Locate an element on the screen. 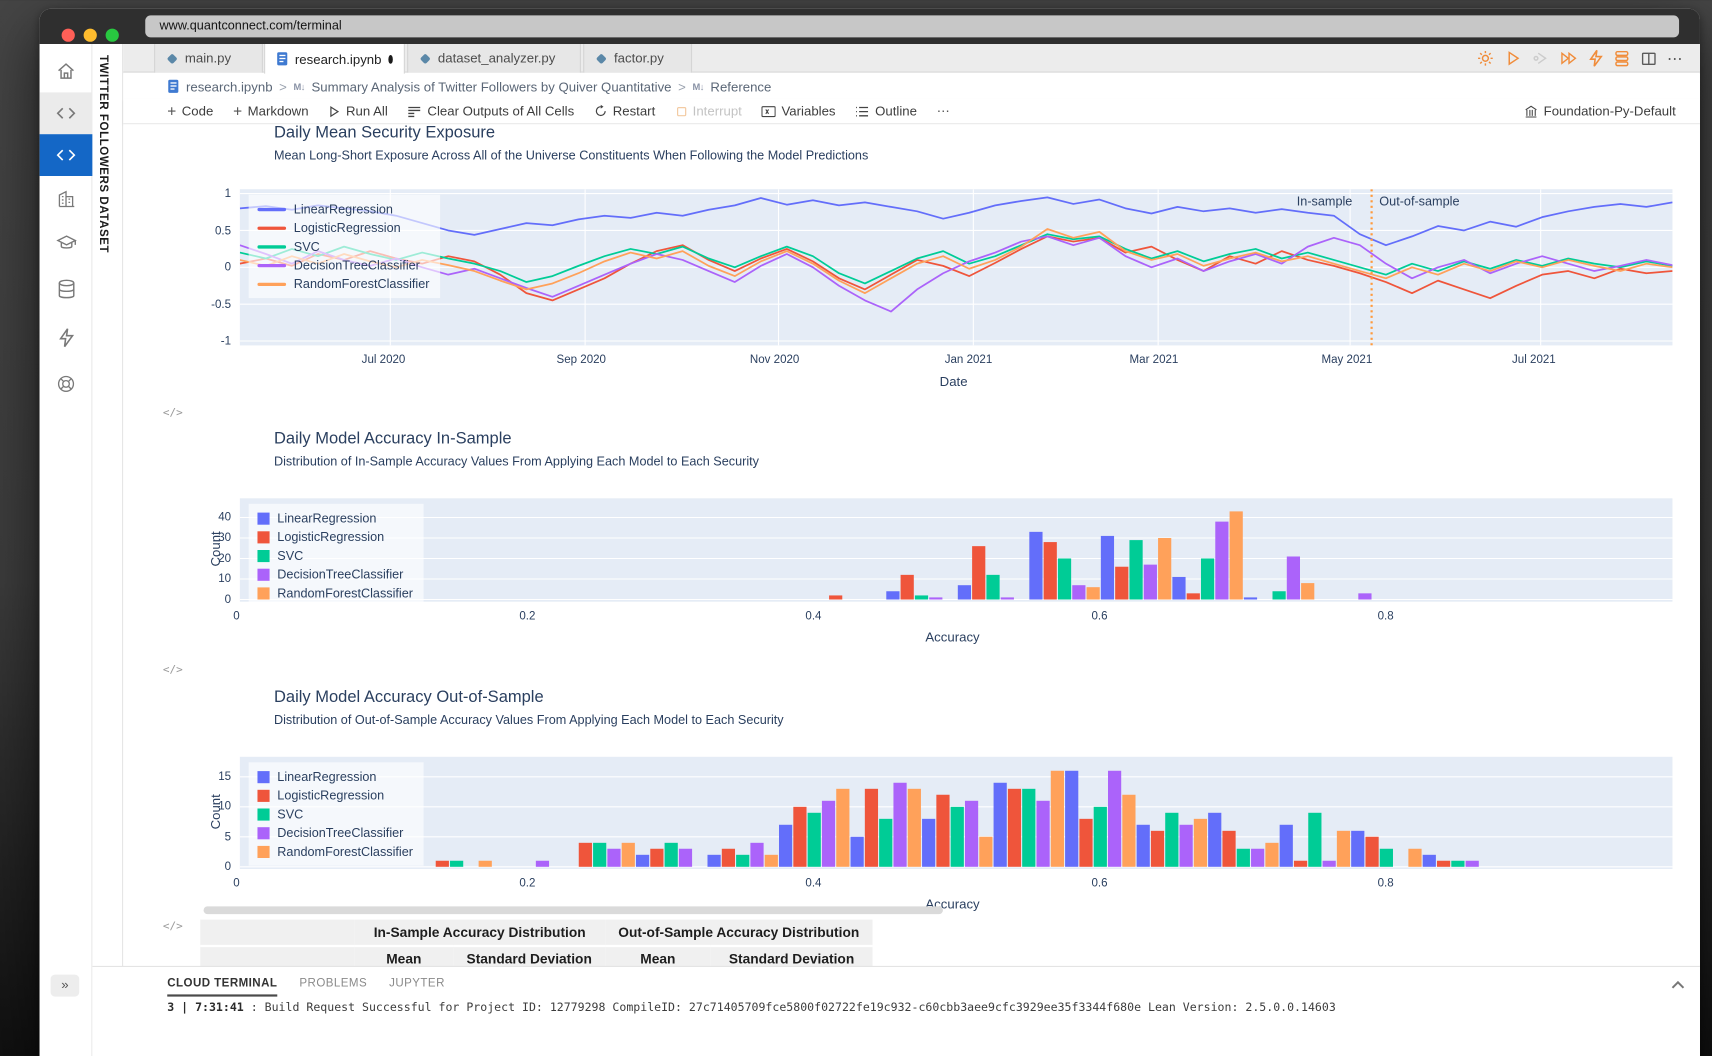  address-bar: www.quantconnect.com/terminal is located at coordinates (912, 26).